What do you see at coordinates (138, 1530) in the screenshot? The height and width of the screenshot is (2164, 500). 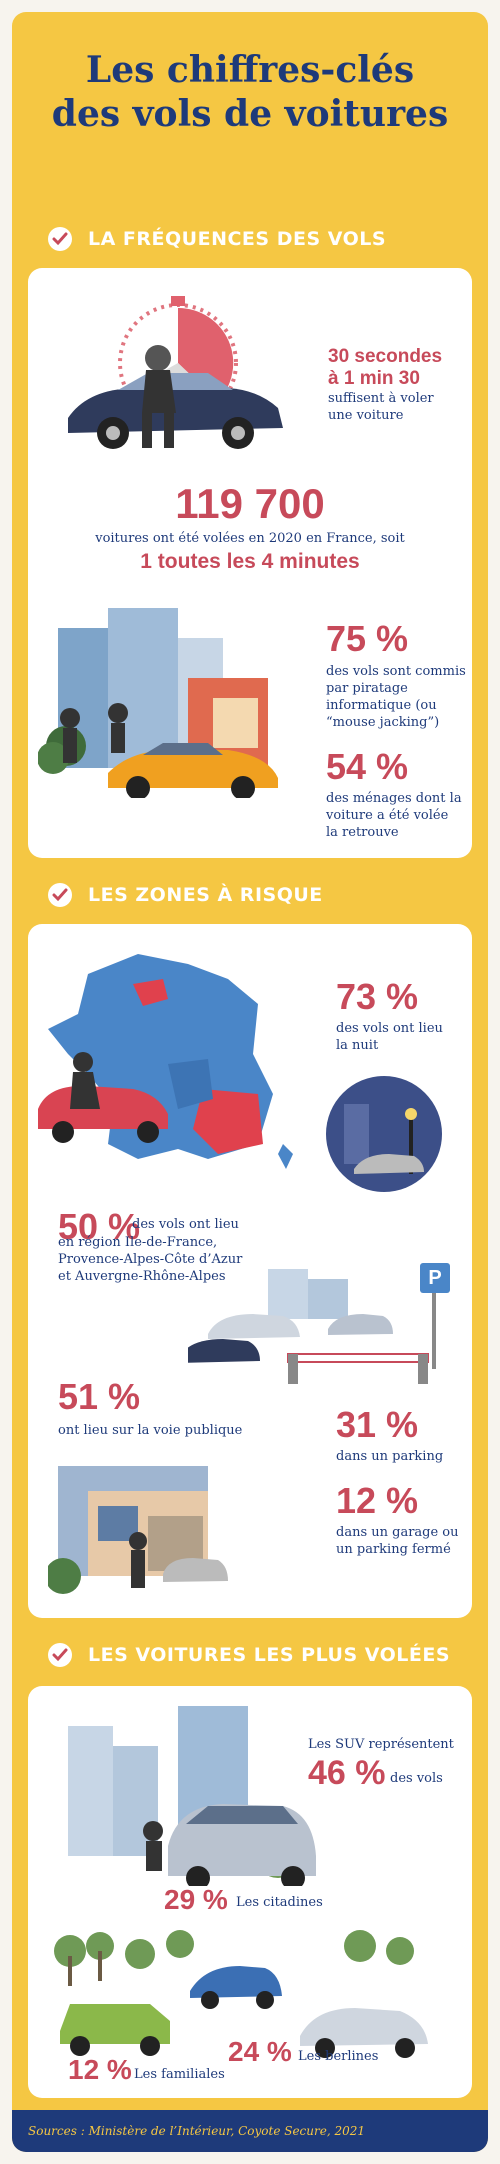 I see `garage-house-illustration` at bounding box center [138, 1530].